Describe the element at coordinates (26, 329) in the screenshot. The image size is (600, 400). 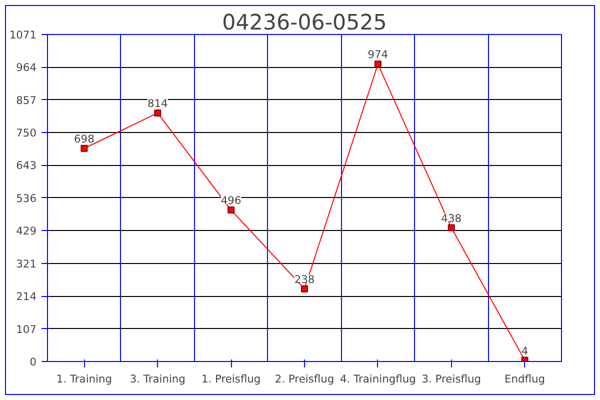
I see `y-tick-label: 107` at that location.